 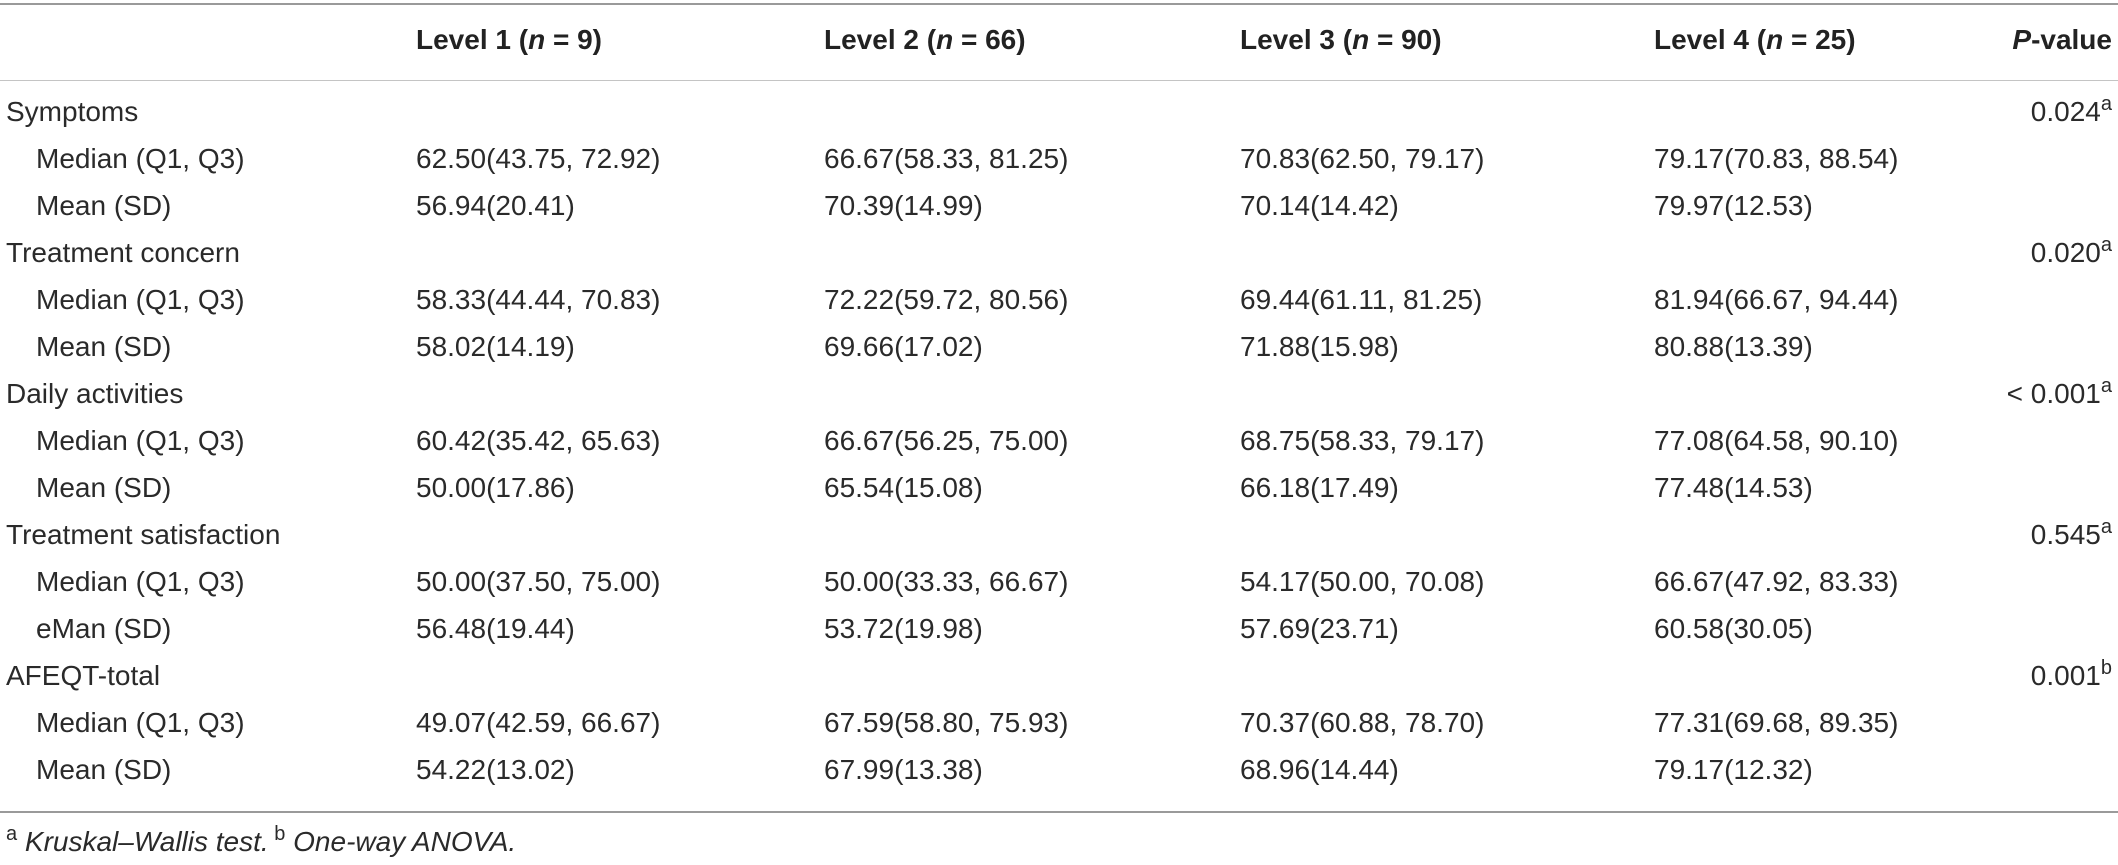 I want to click on table-cell-level-3: 70.83(62.50, 79.17), so click(x=1362, y=158).